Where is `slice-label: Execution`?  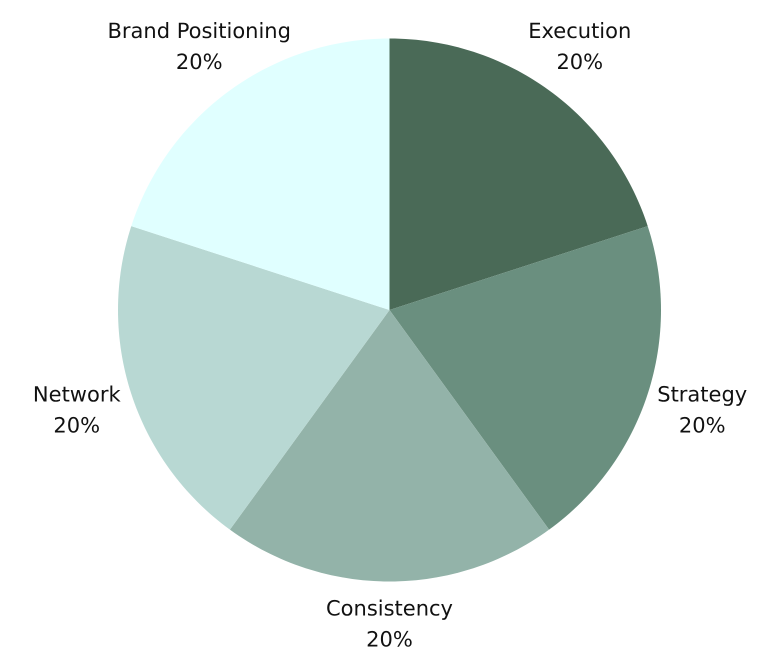 slice-label: Execution is located at coordinates (580, 31).